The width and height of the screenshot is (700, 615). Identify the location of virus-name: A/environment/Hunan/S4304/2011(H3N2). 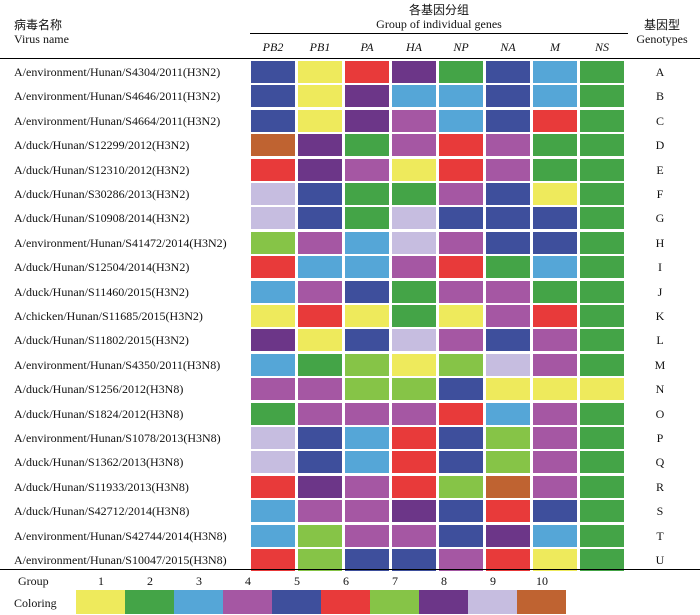
(117, 72).